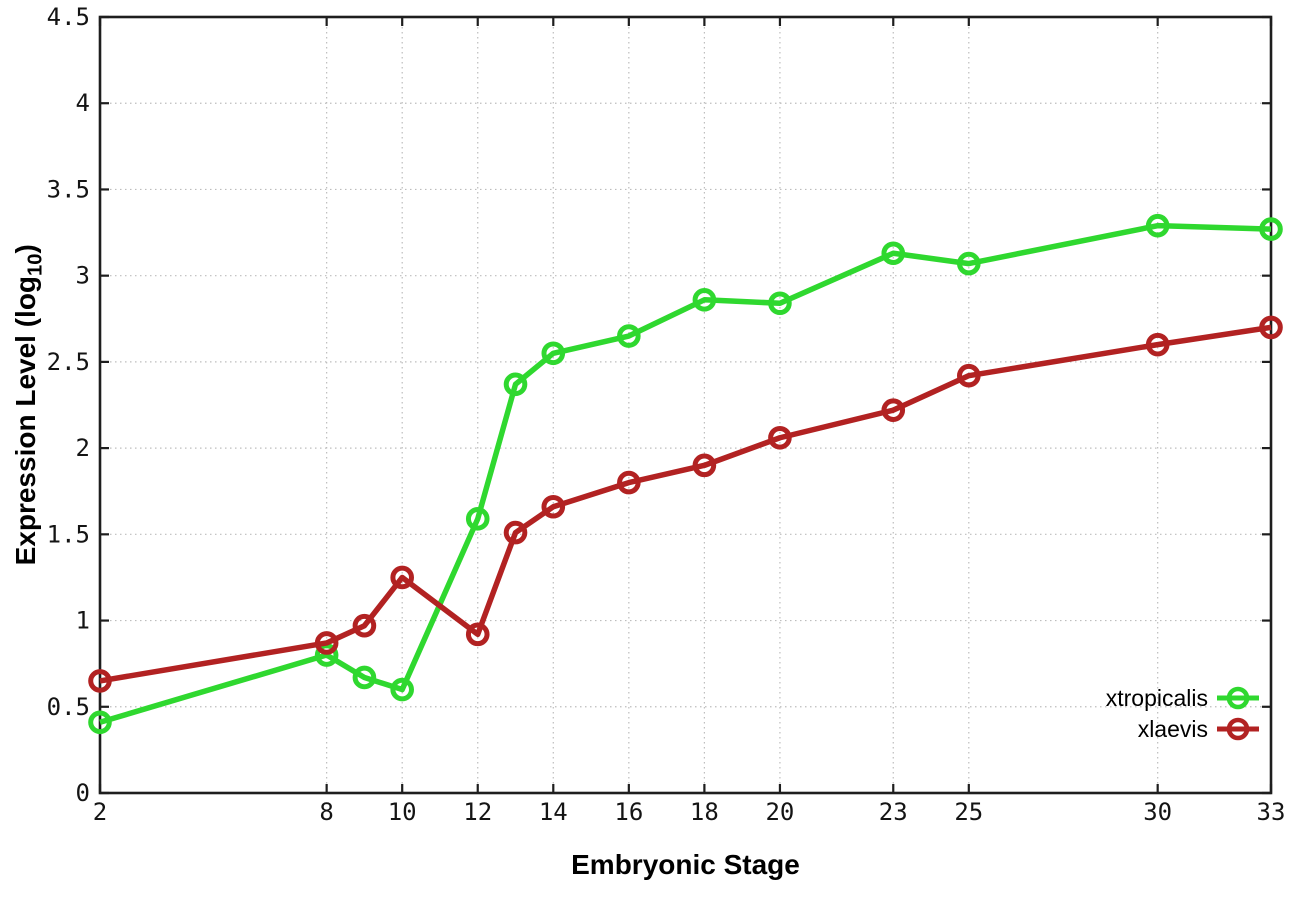  I want to click on x-tick-label: 2, so click(100, 812).